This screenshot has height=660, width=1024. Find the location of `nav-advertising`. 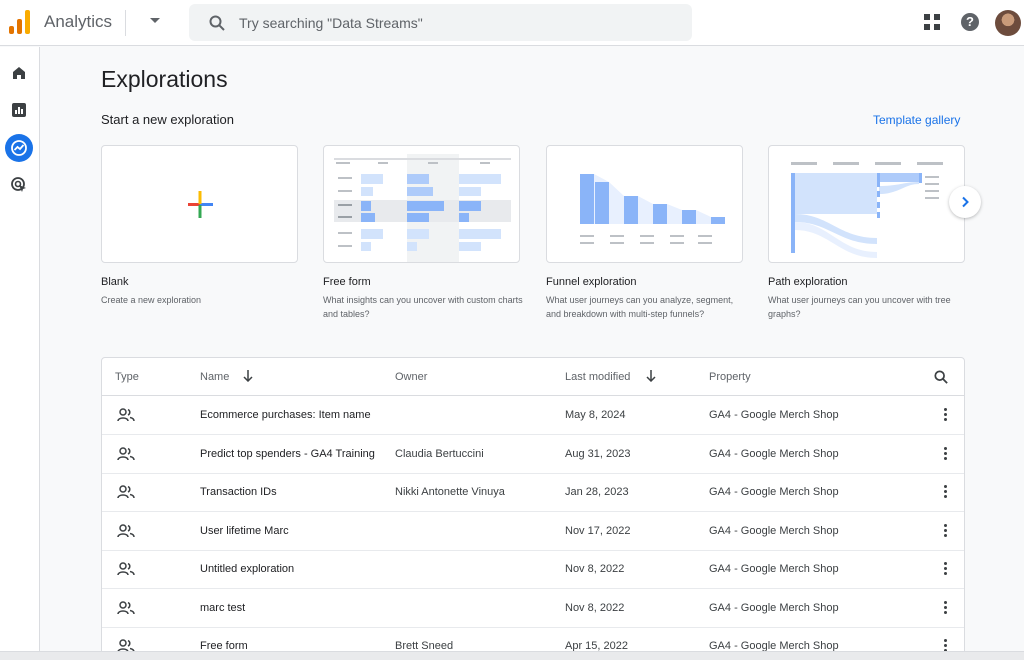

nav-advertising is located at coordinates (19, 185).